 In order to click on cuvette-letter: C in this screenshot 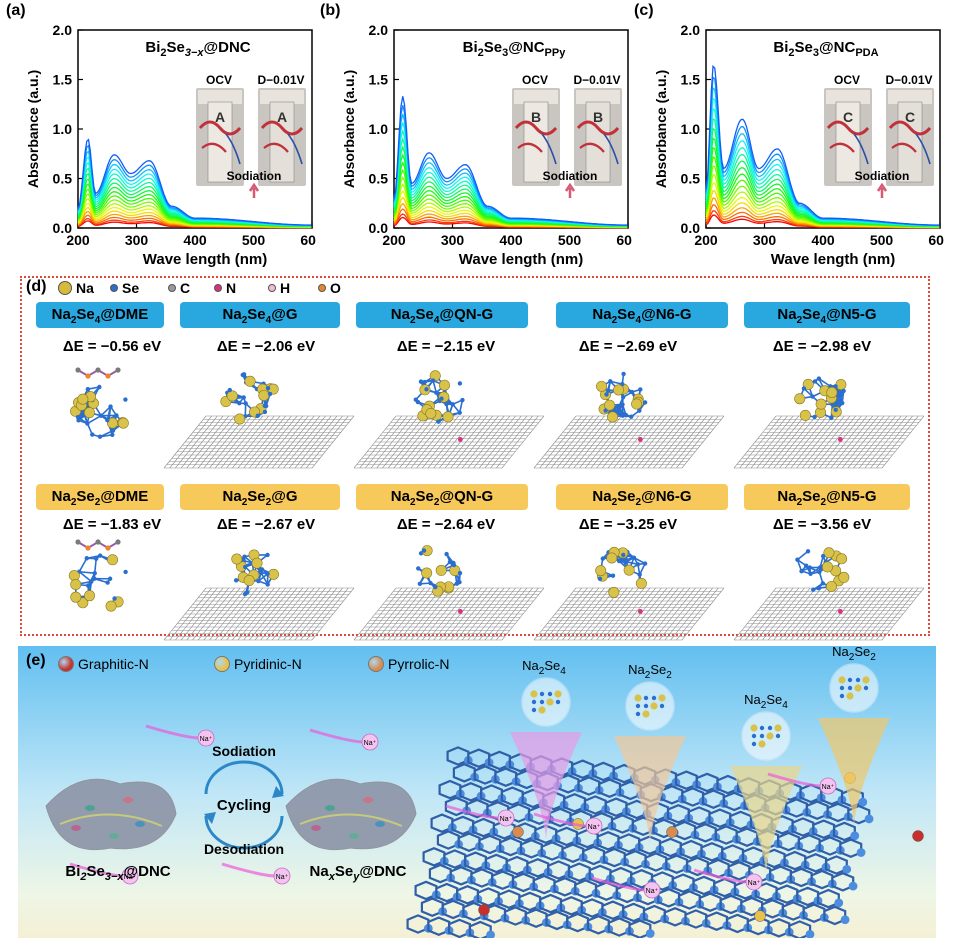, I will do `click(910, 117)`.